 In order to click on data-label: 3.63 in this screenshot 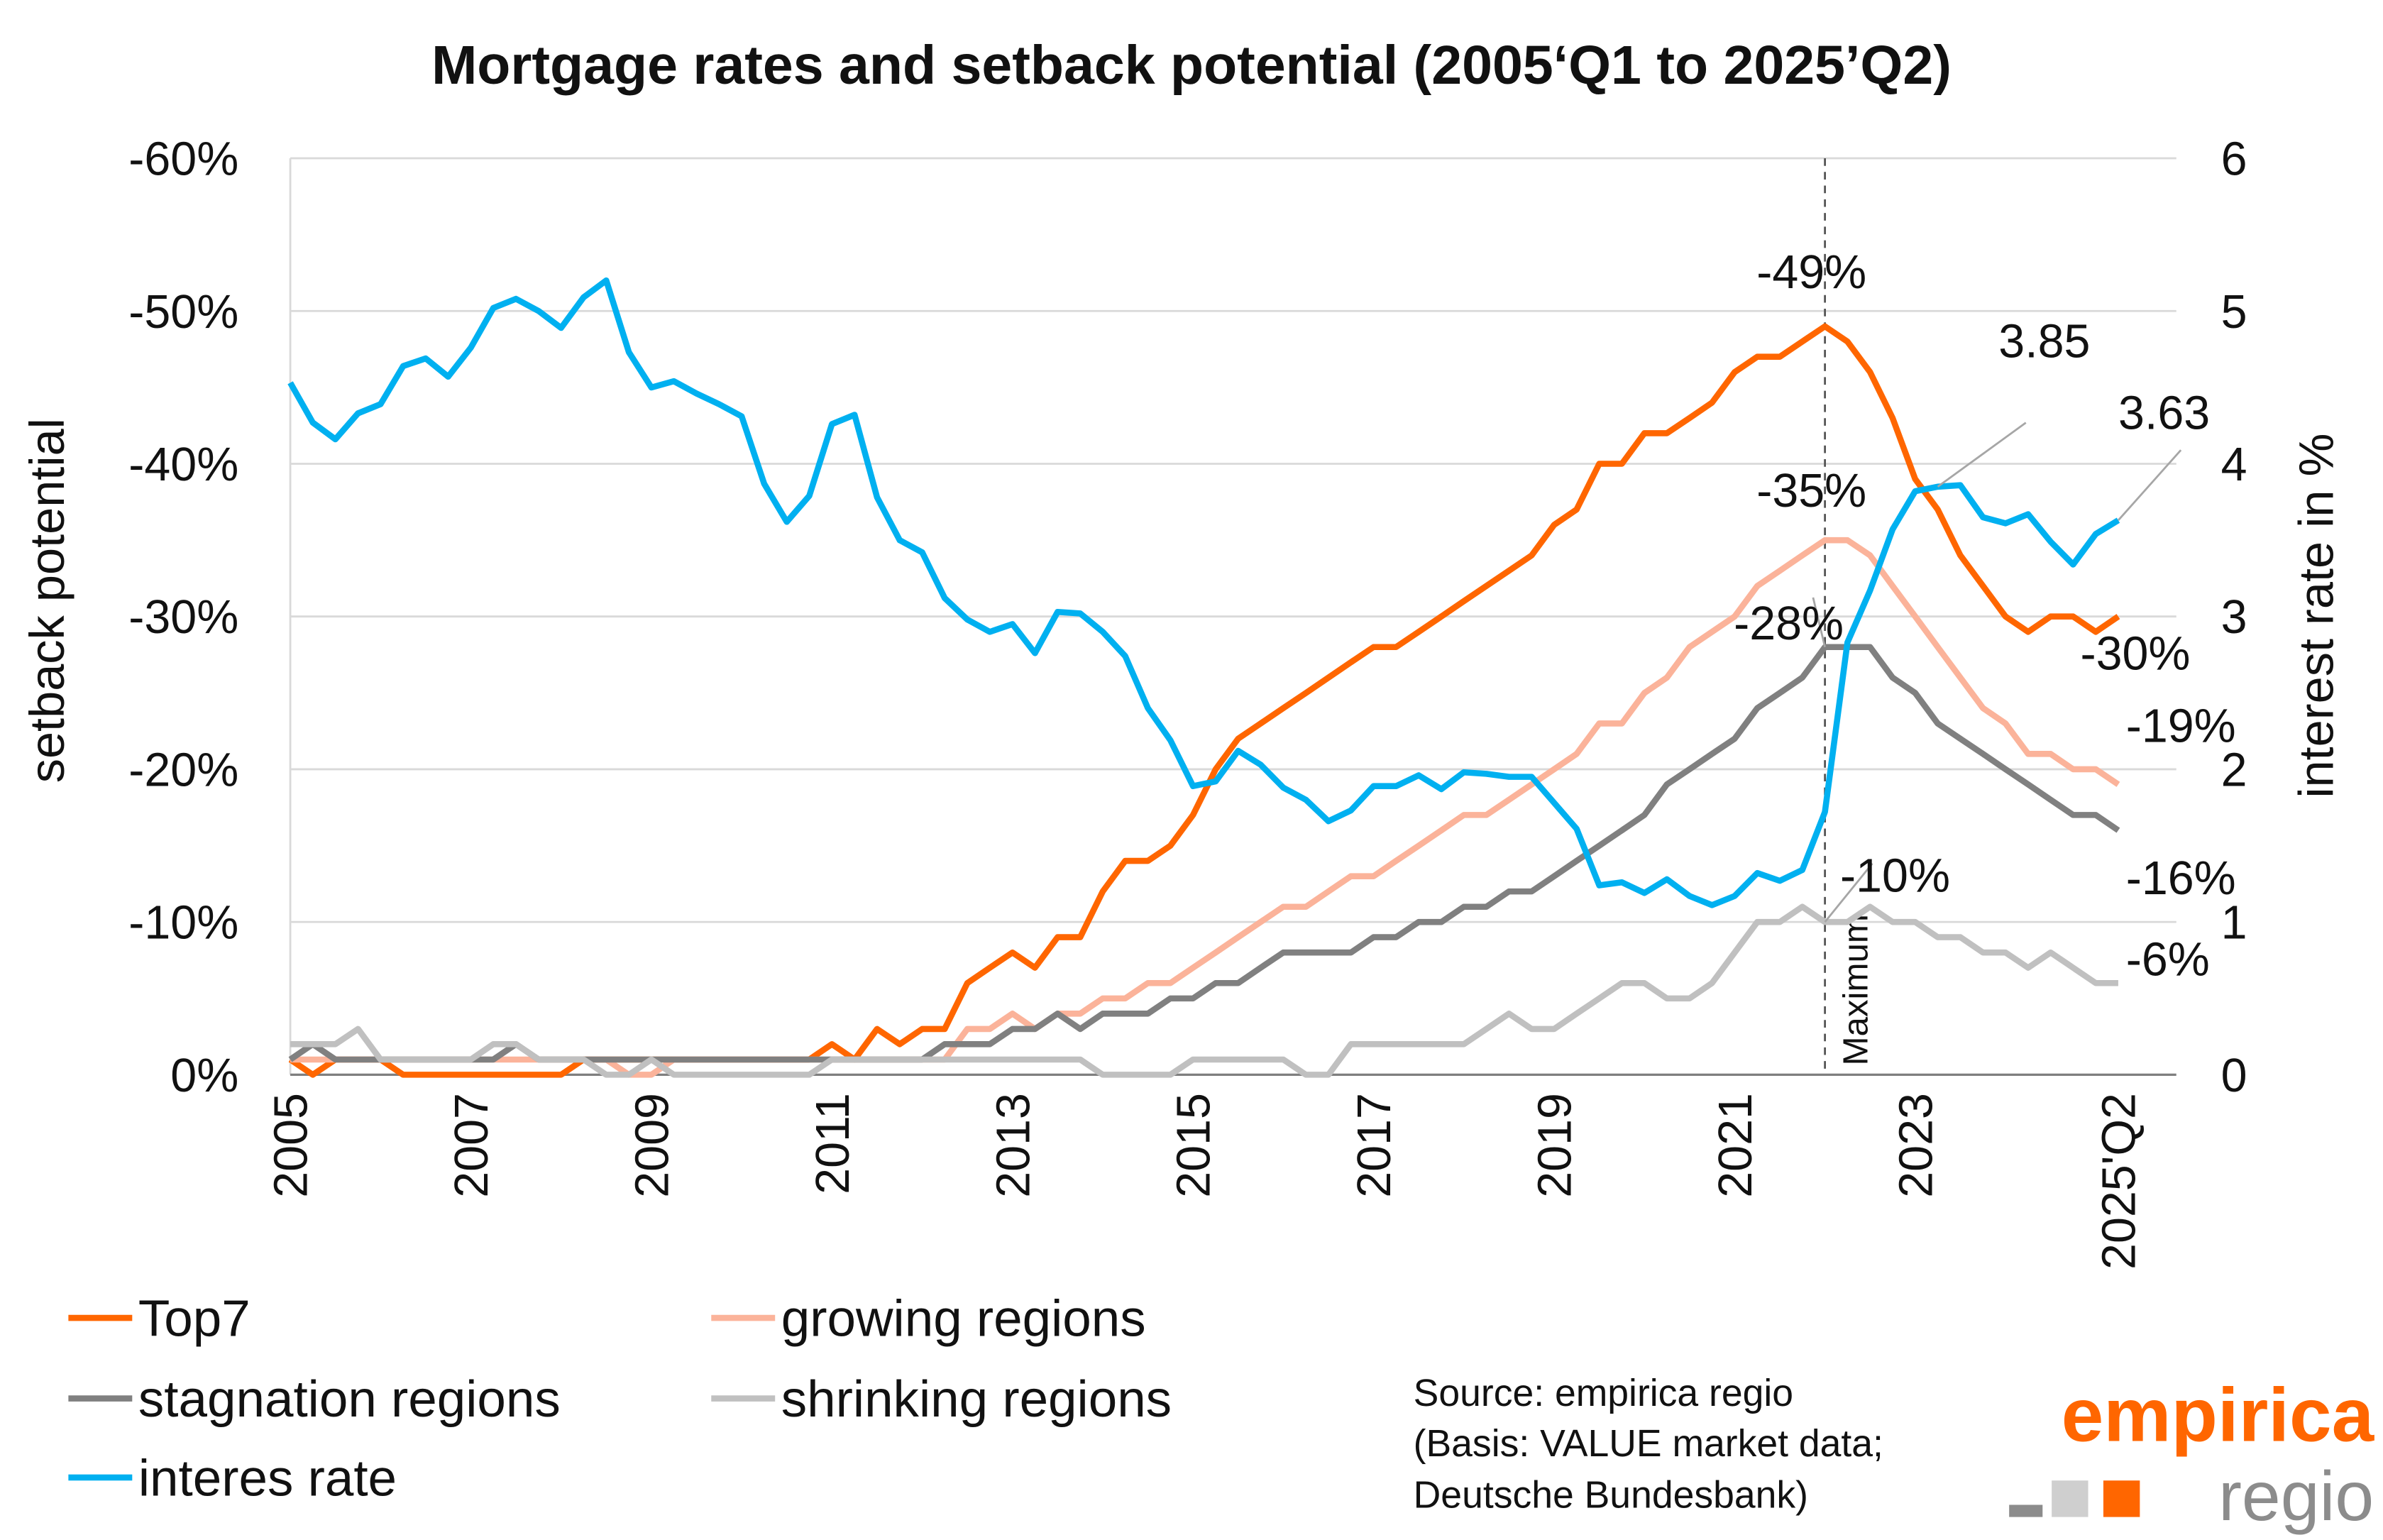, I will do `click(2164, 414)`.